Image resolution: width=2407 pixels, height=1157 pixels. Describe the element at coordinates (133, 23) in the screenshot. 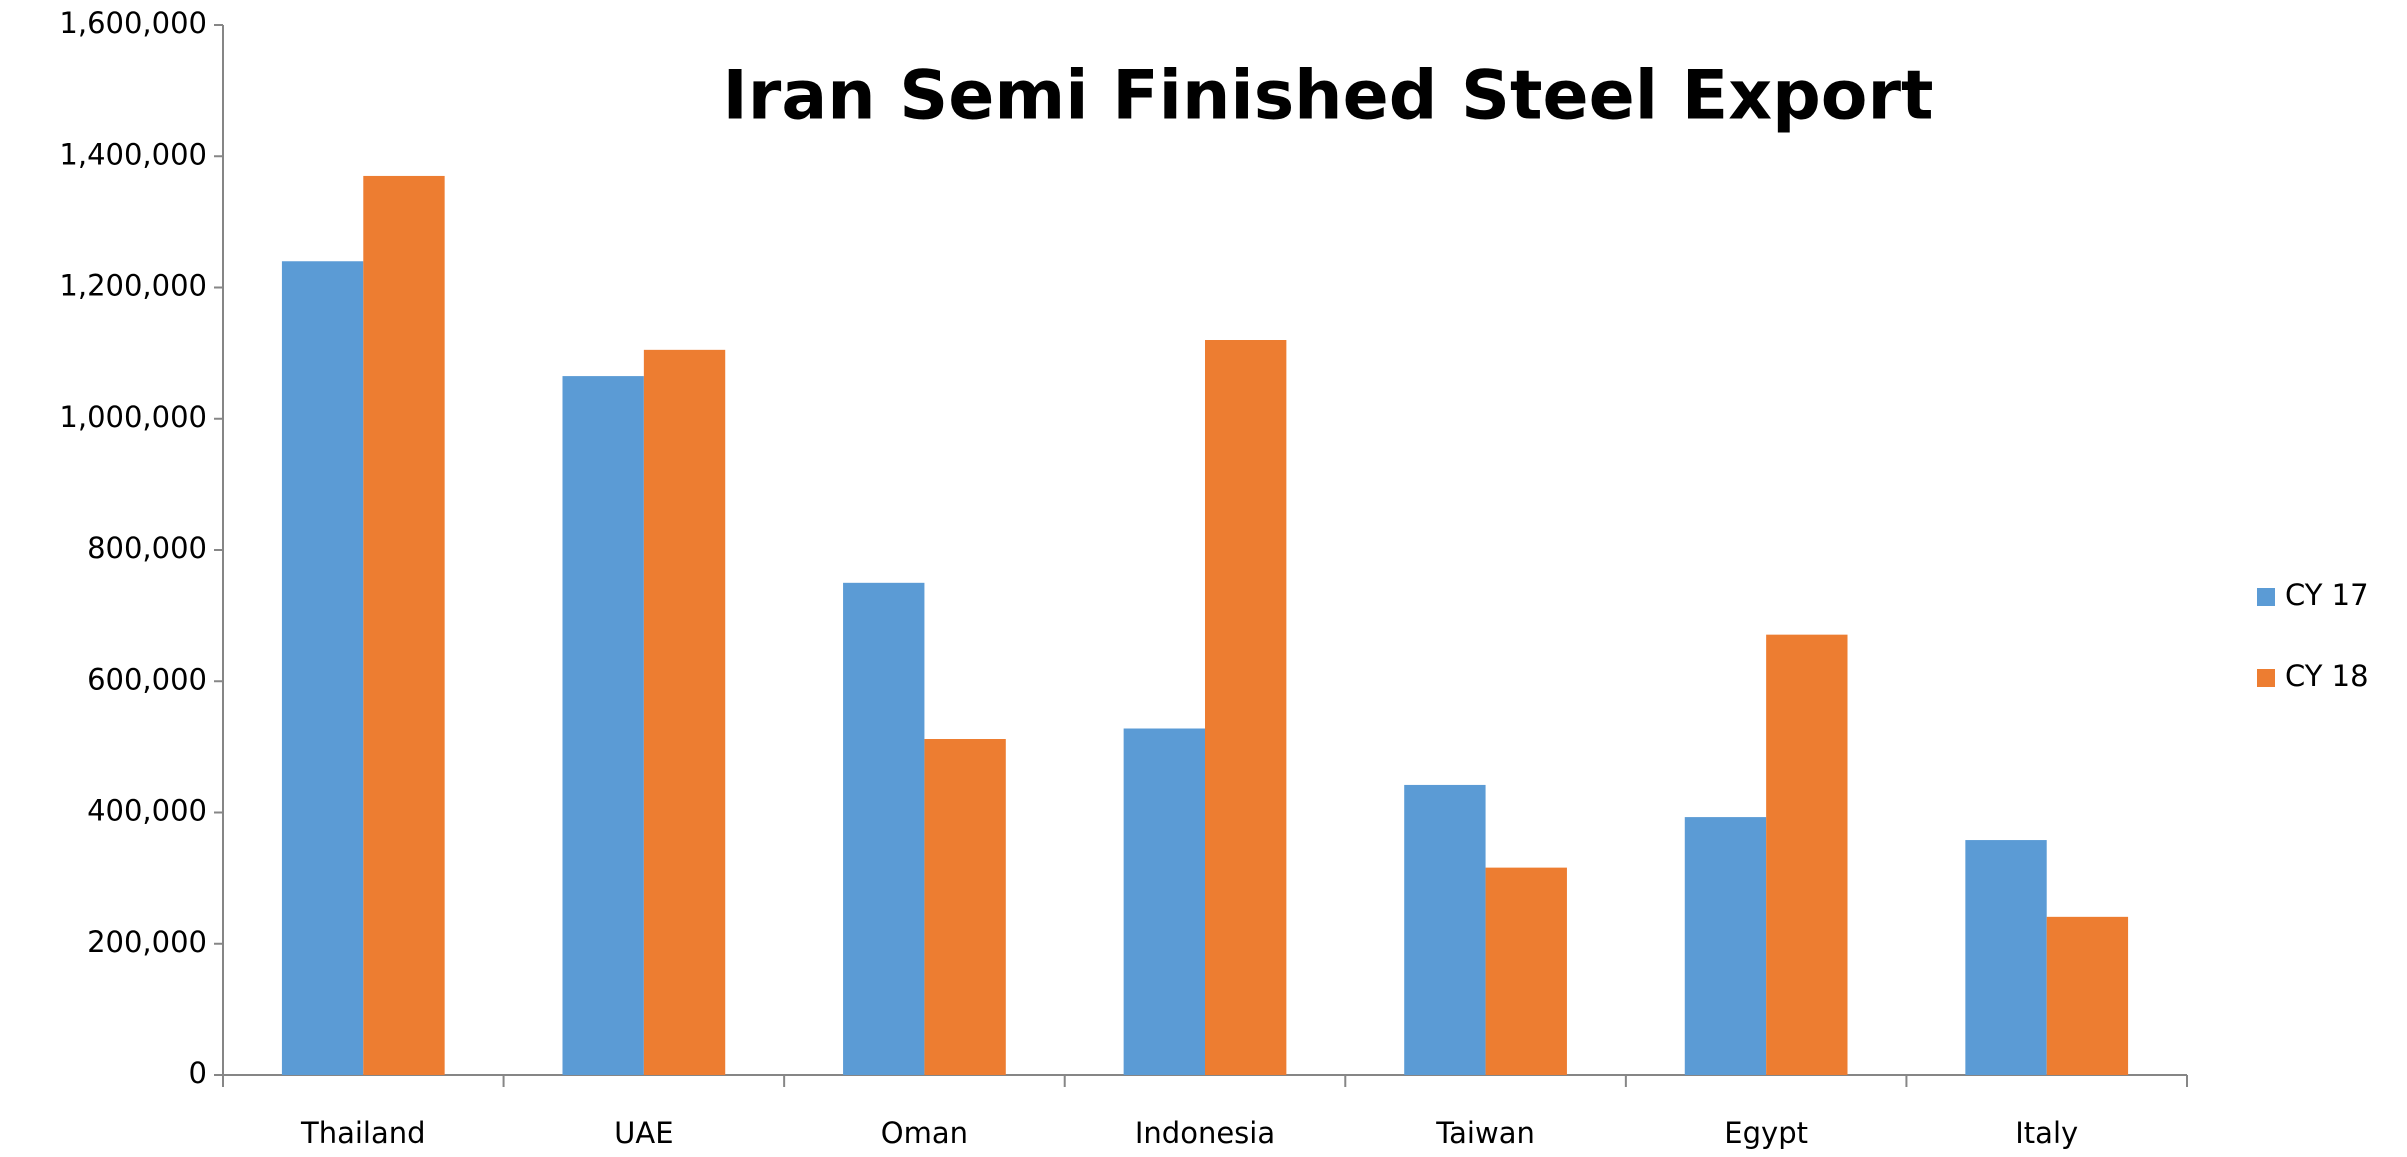

I see `y-tick-label: 1,600,000` at that location.